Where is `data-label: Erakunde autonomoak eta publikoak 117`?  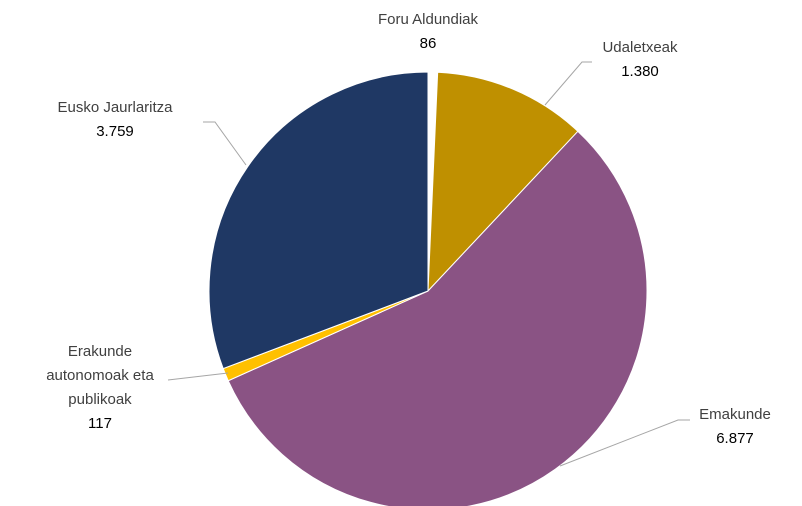 data-label: Erakunde autonomoak eta publikoak 117 is located at coordinates (100, 388).